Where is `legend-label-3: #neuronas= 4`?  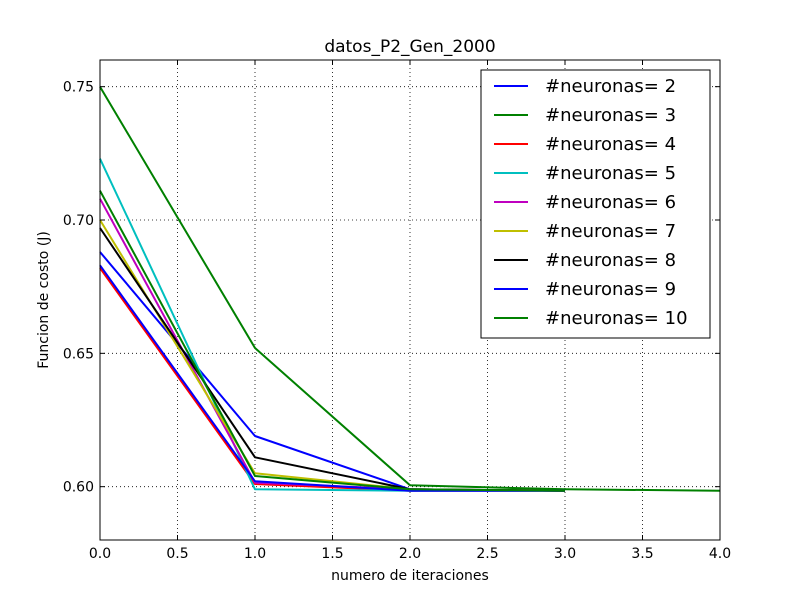 legend-label-3: #neuronas= 4 is located at coordinates (610, 144).